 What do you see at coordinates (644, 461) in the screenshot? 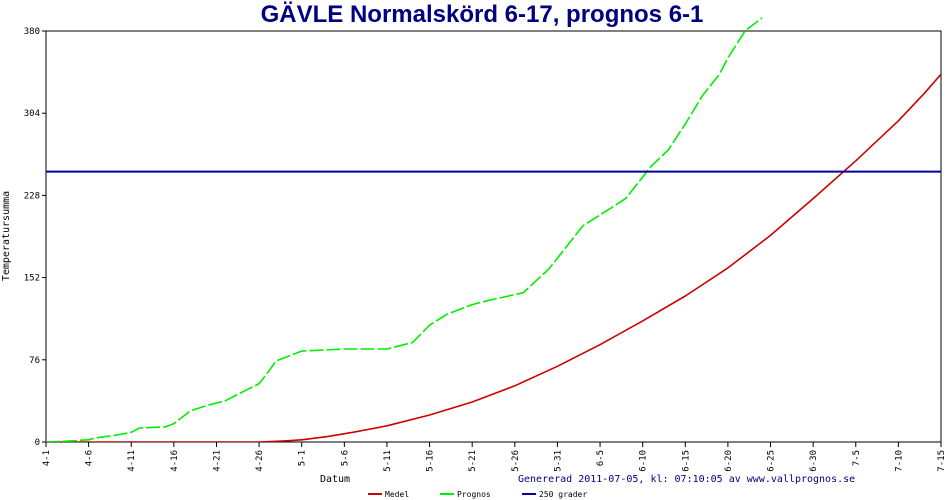
I see `x-tick-label: 6-10` at bounding box center [644, 461].